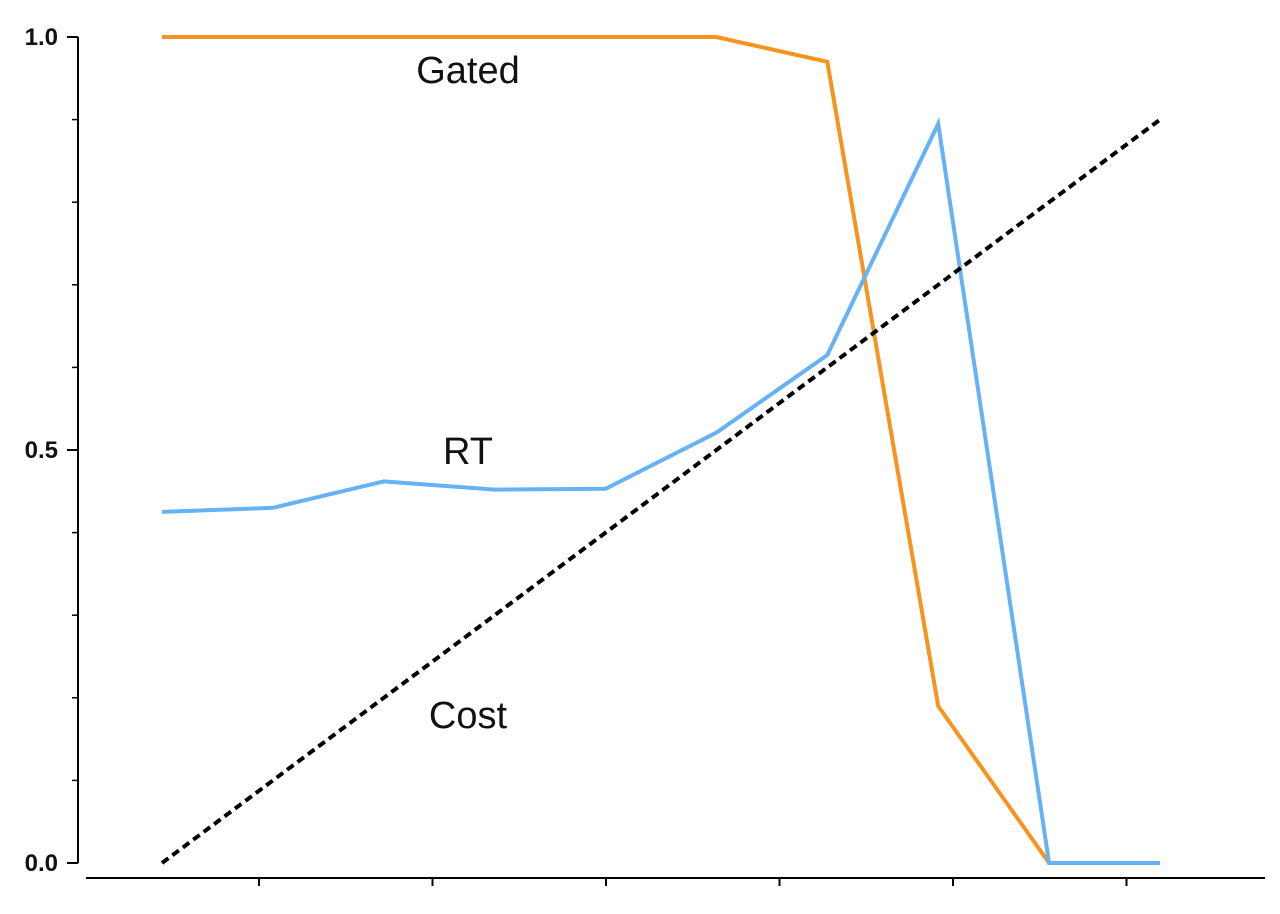 Image resolution: width=1280 pixels, height=914 pixels. Describe the element at coordinates (468, 71) in the screenshot. I see `gated-series-label: Gated` at that location.